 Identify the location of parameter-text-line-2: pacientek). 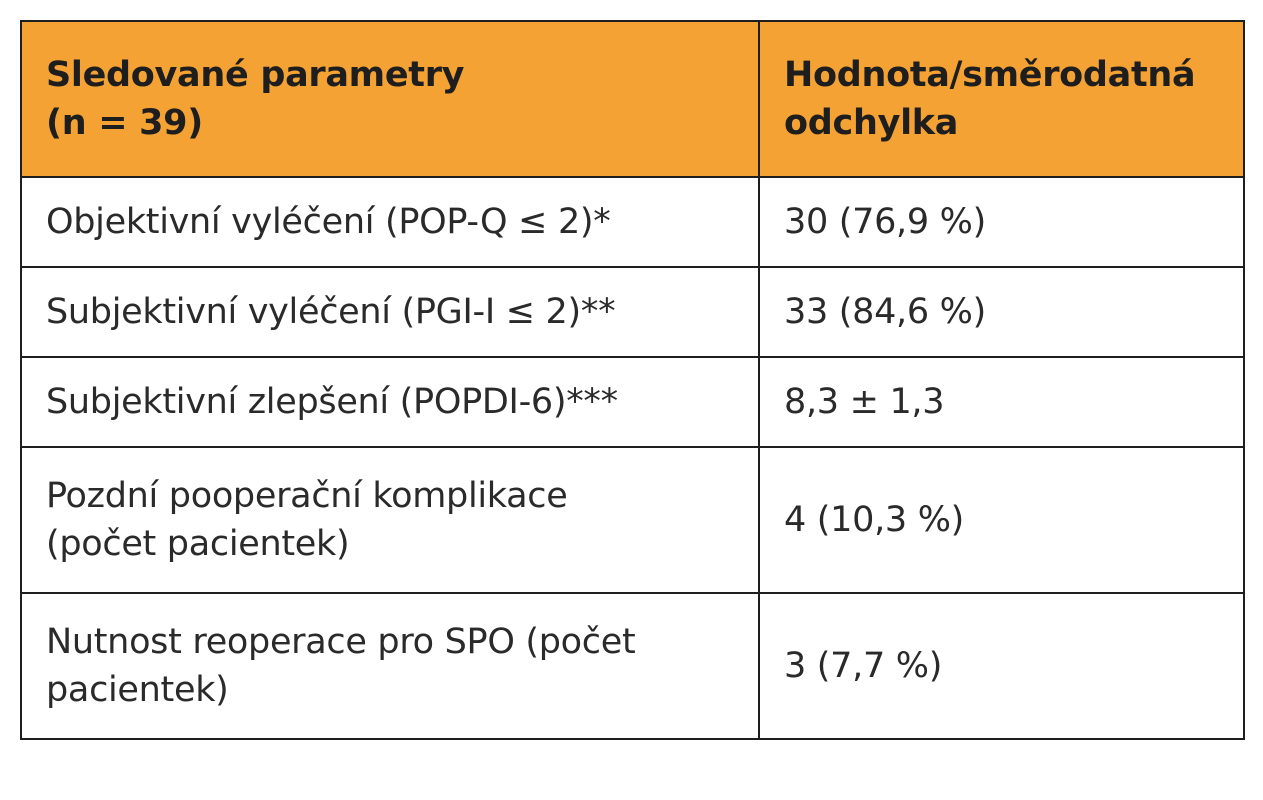
(137, 690).